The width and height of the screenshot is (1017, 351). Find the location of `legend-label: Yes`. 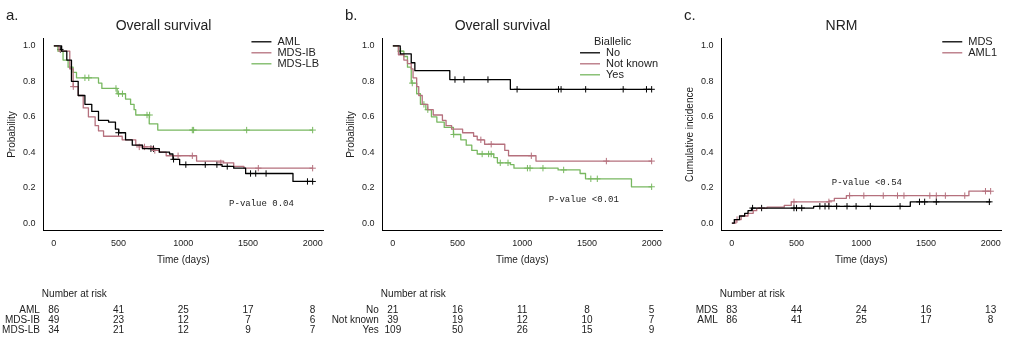

legend-label: Yes is located at coordinates (615, 73).